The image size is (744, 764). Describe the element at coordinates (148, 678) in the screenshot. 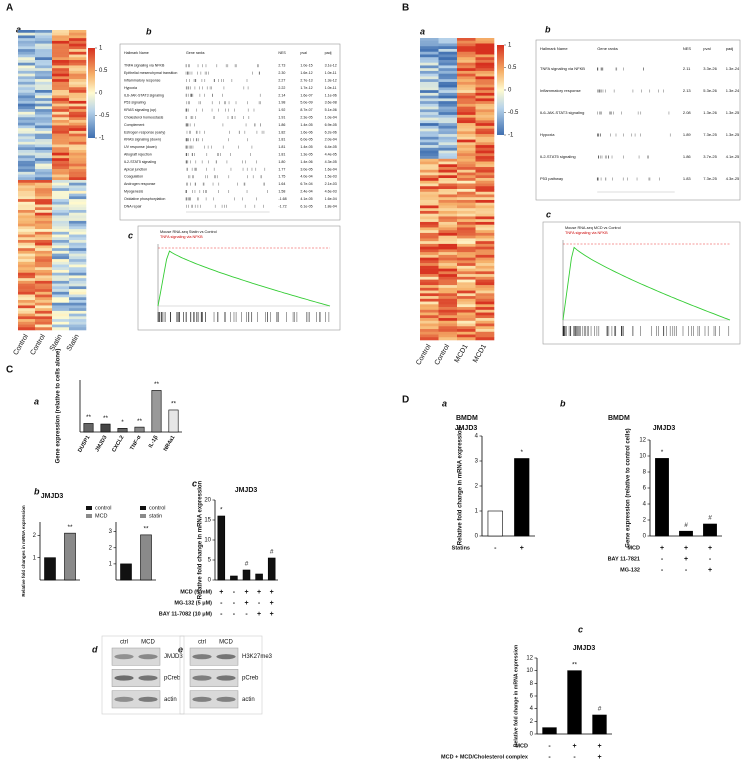

I see `blot-band` at that location.